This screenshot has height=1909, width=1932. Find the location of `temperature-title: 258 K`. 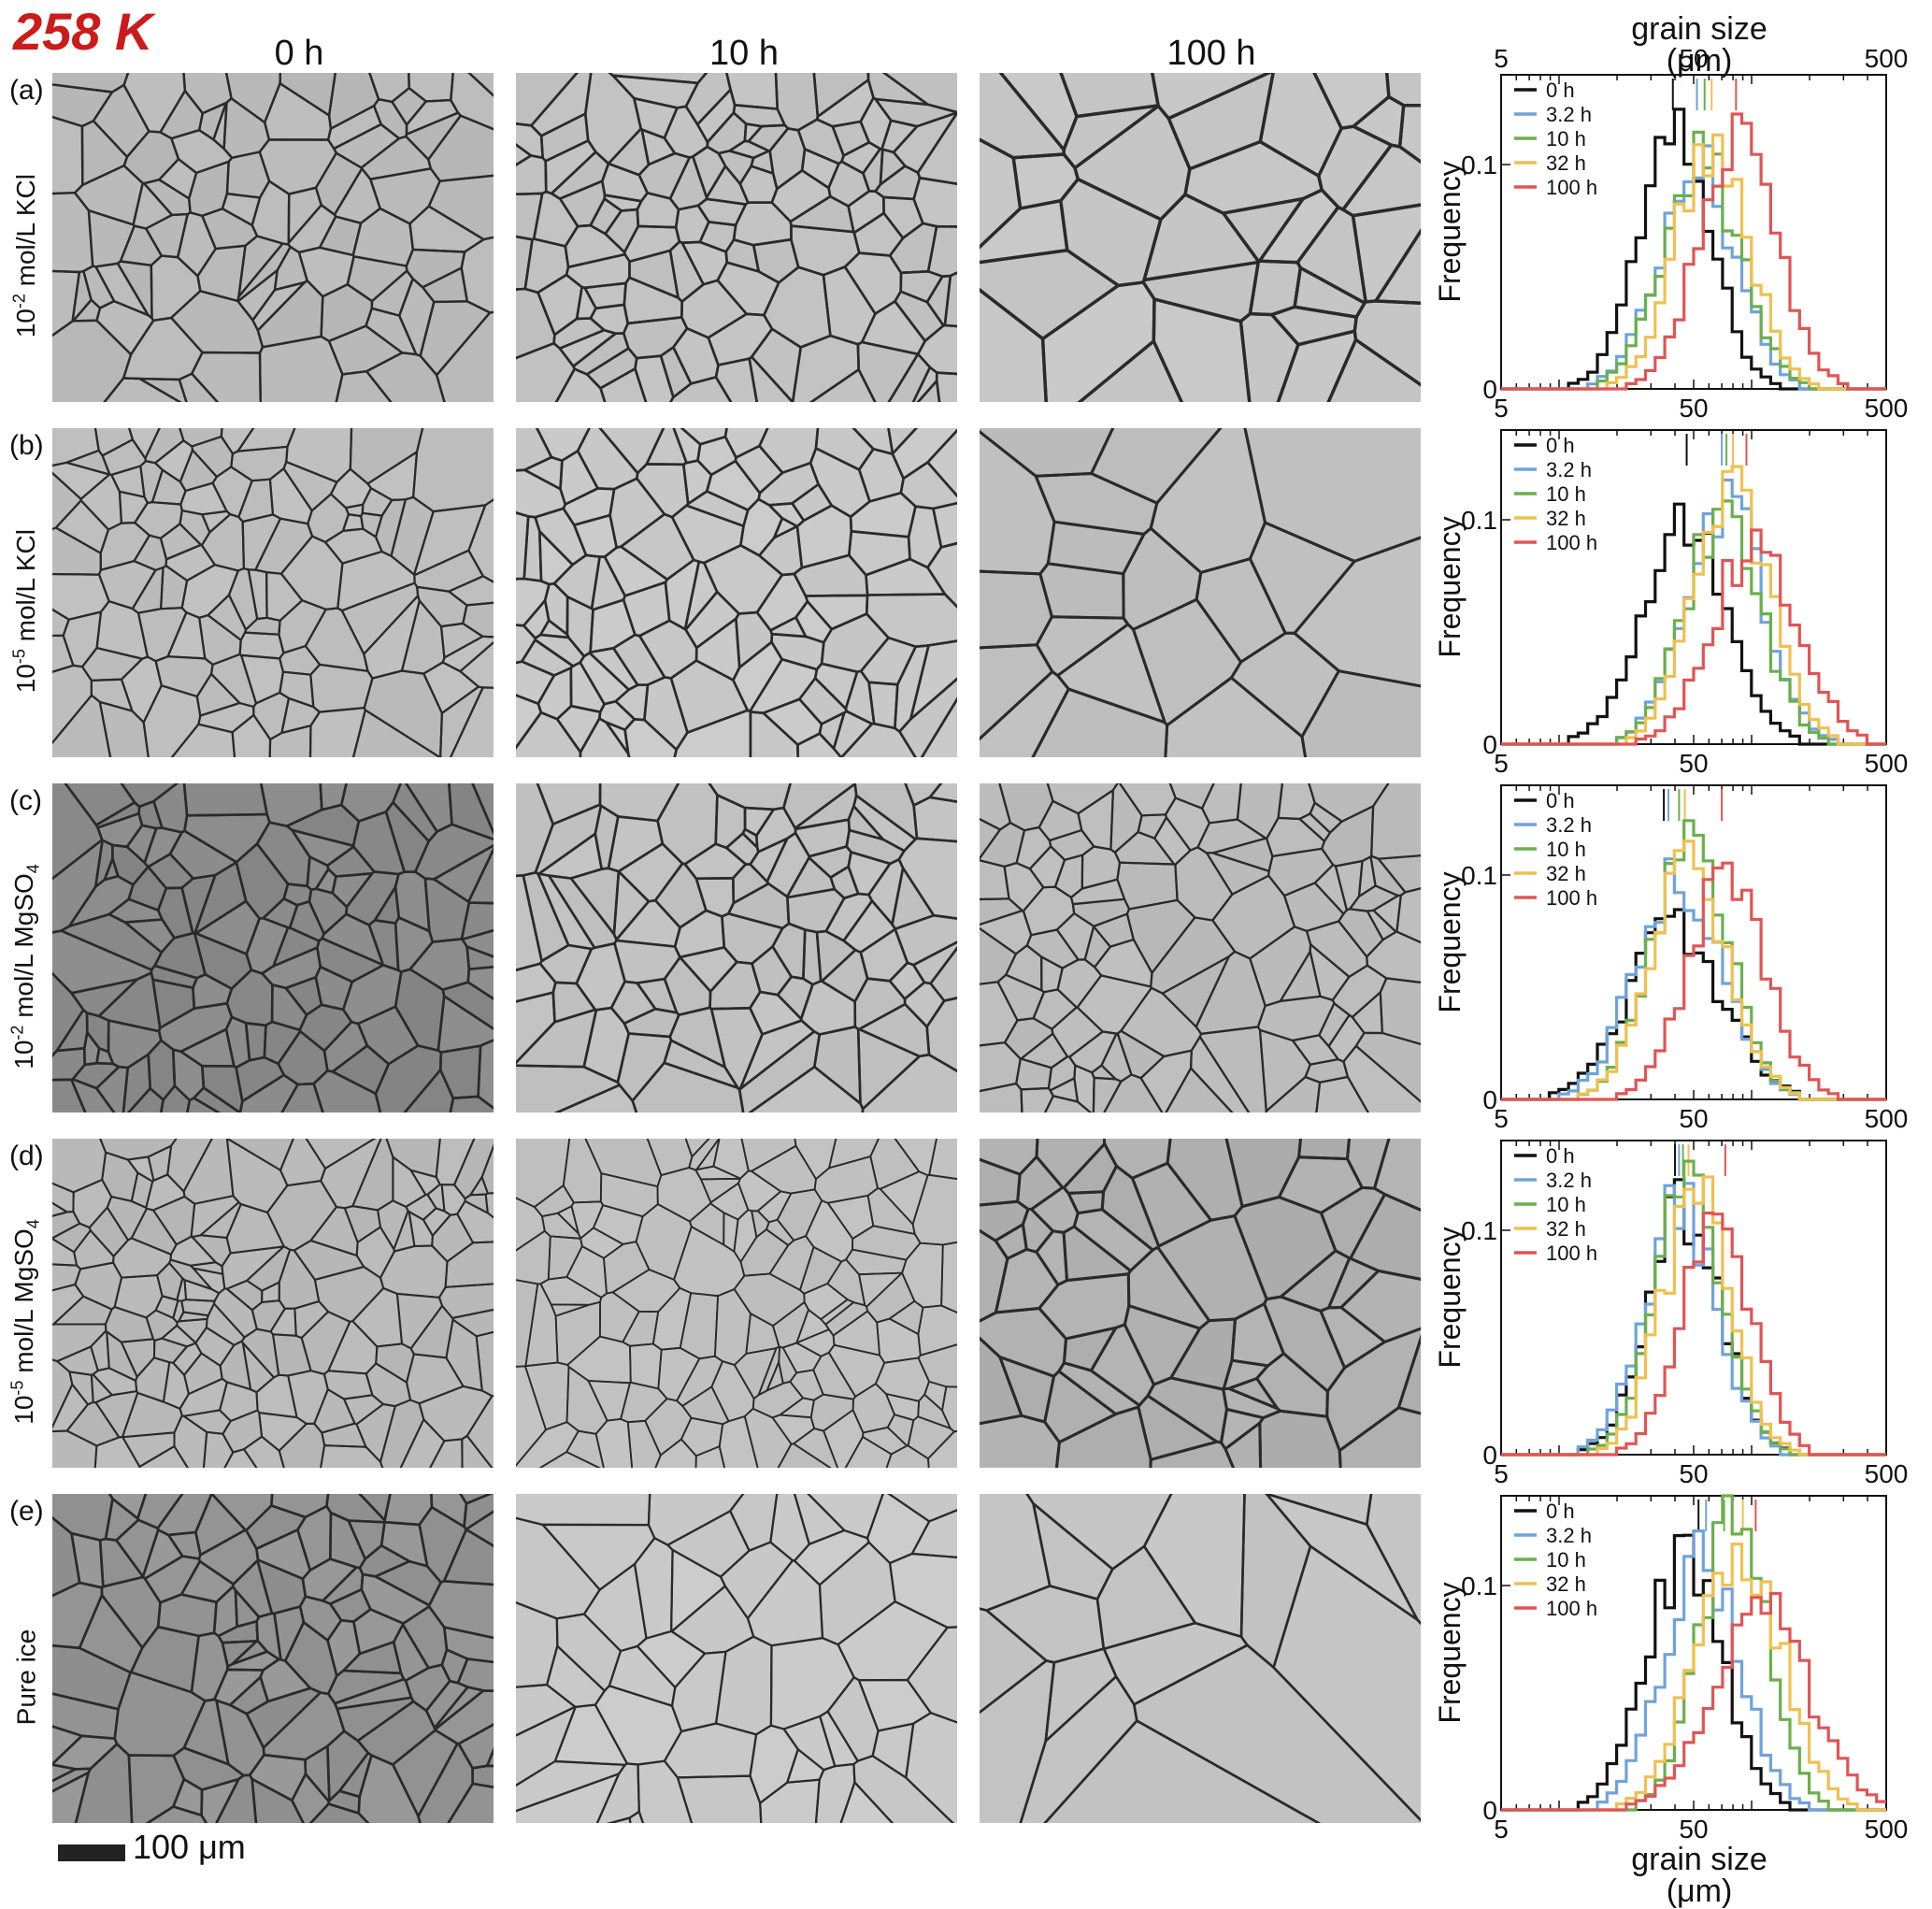

temperature-title: 258 K is located at coordinates (83, 31).